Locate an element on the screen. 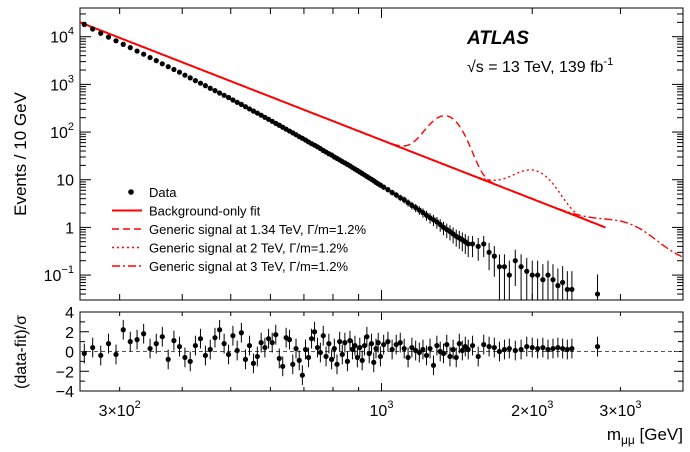 The height and width of the screenshot is (452, 690). x-axis-label: mμμ [GeV] is located at coordinates (645, 436).